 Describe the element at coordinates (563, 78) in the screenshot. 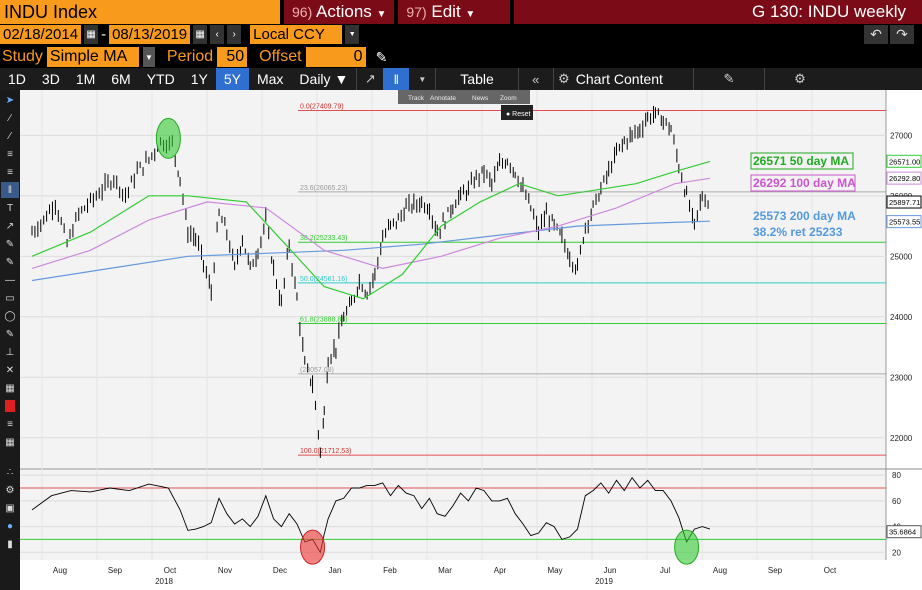

I see `chart-content-icon: ⚙` at that location.